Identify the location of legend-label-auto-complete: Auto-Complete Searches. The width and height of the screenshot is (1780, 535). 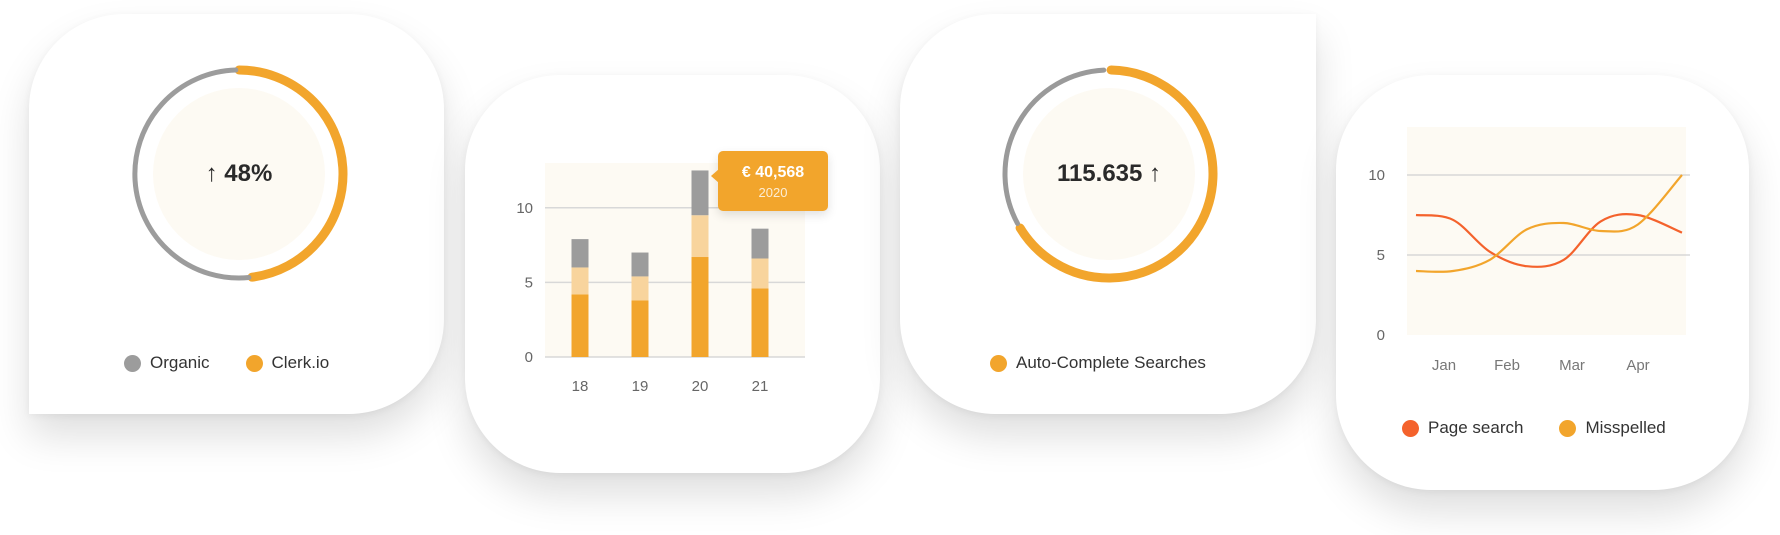
(1111, 362).